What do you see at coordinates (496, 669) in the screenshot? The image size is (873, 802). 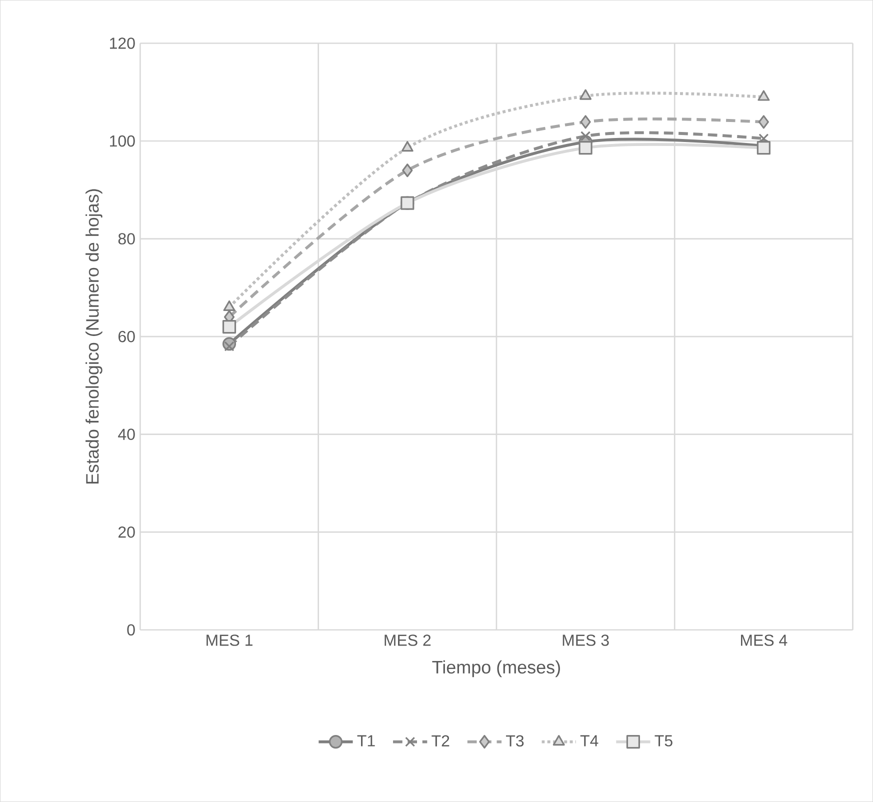 I see `x-axis-title: Tiempo (meses)` at bounding box center [496, 669].